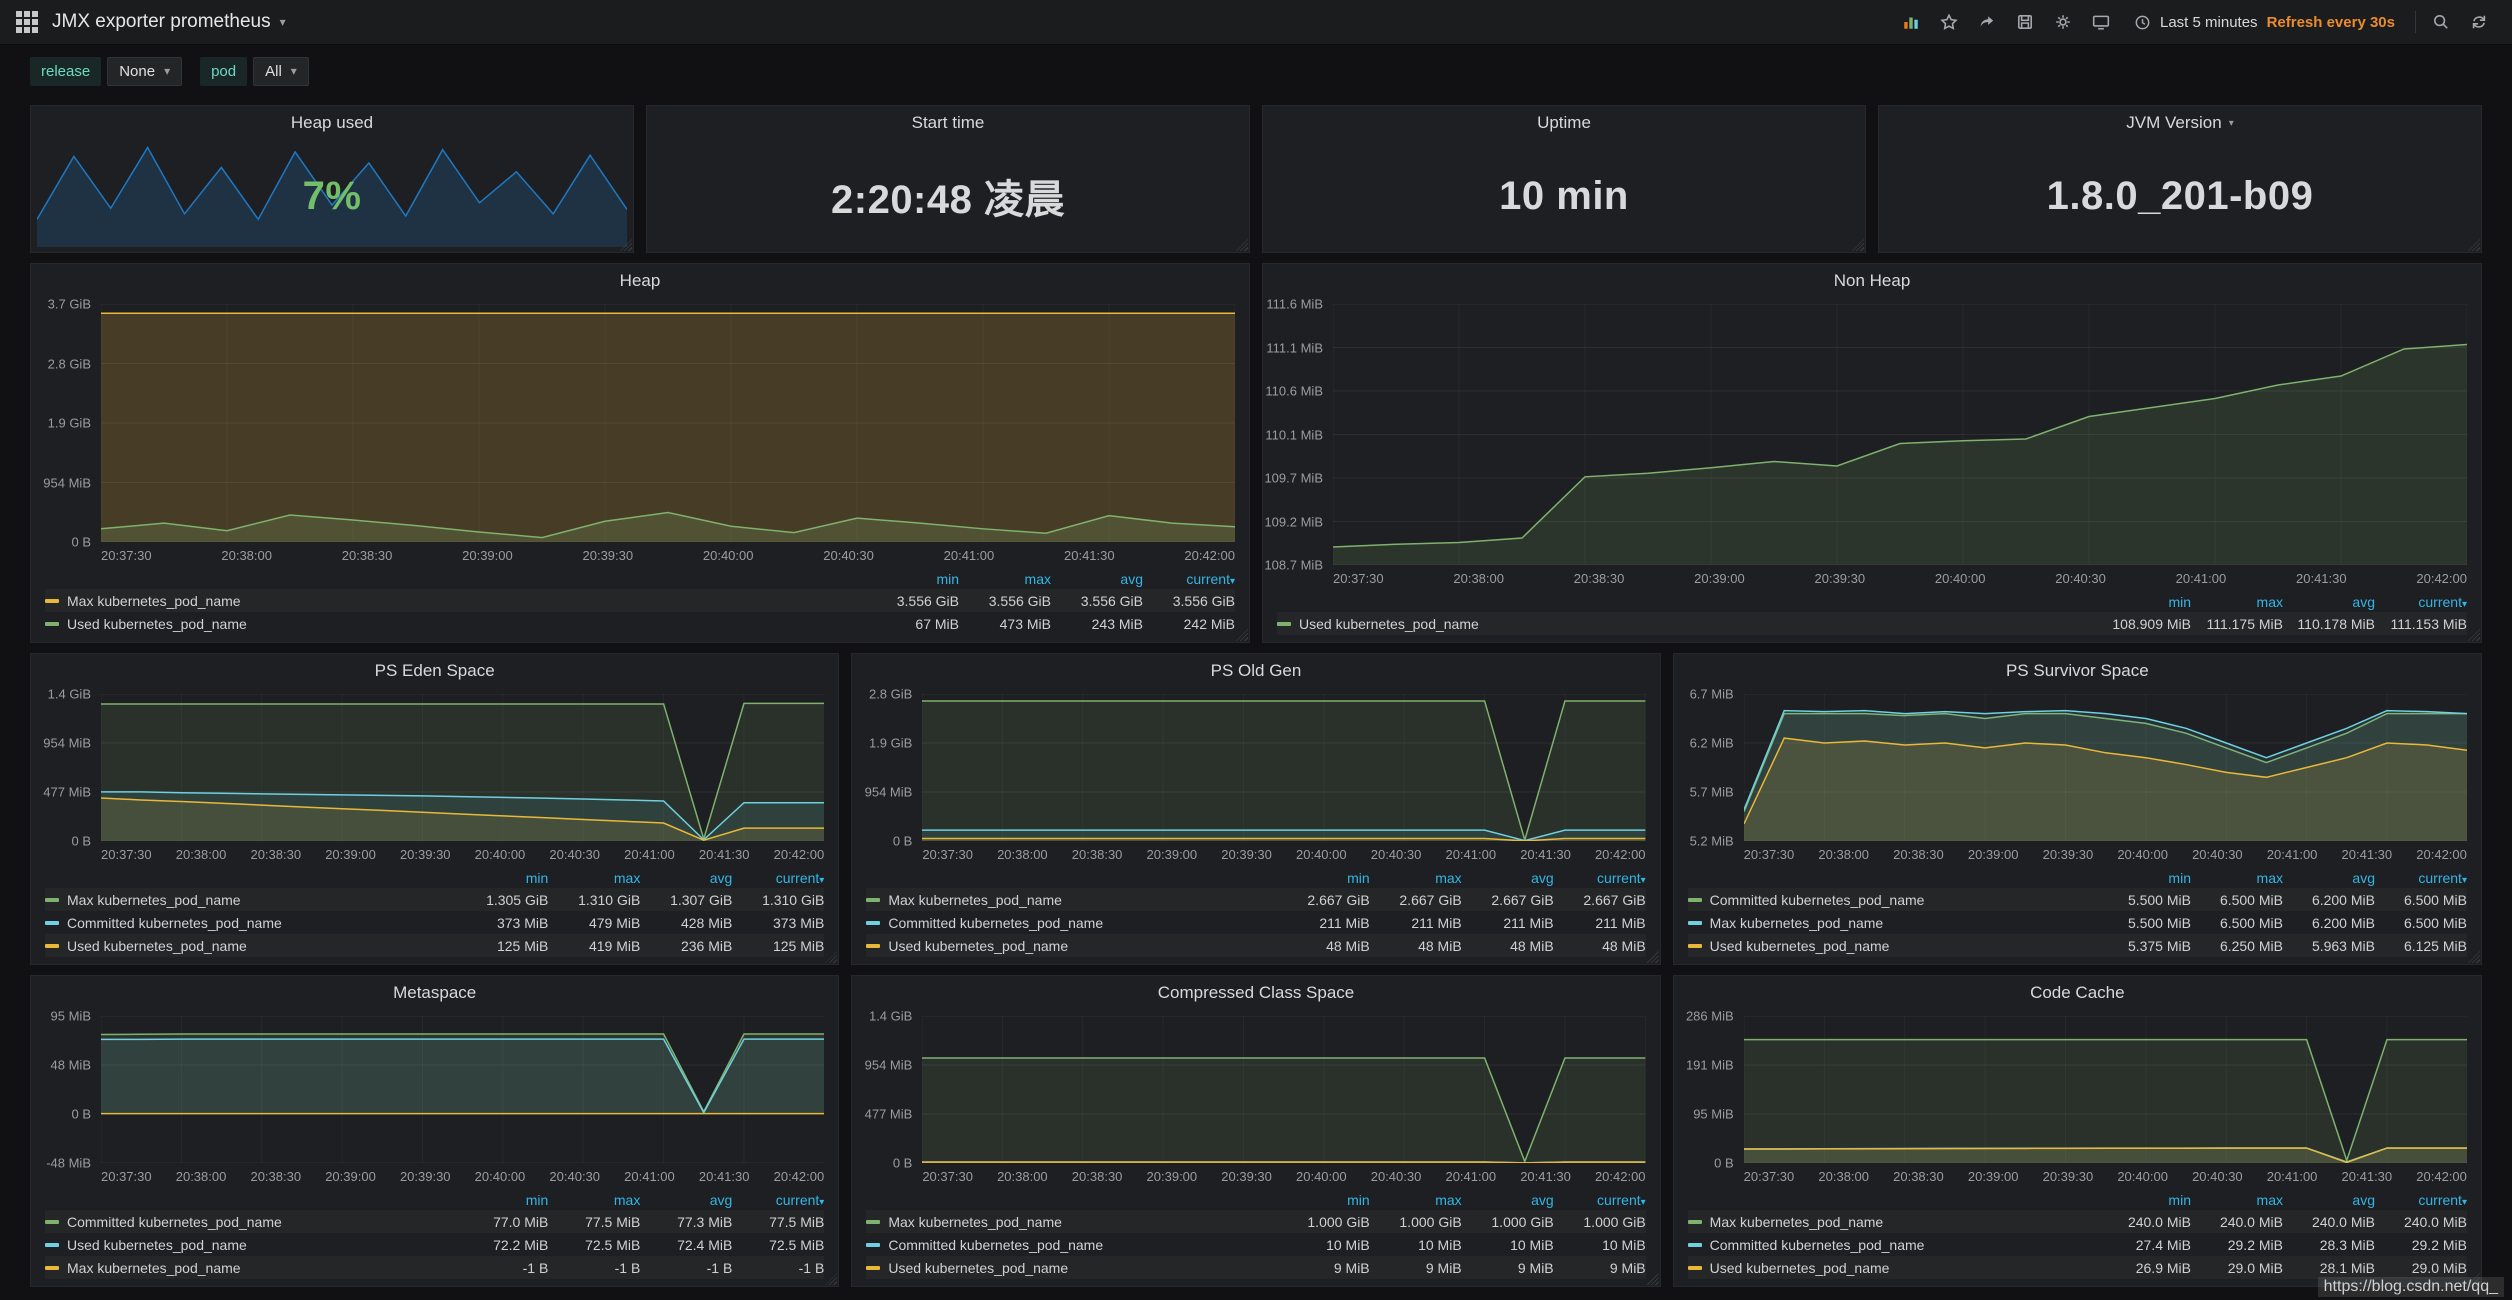 Image resolution: width=2512 pixels, height=1300 pixels. What do you see at coordinates (2077, 992) in the screenshot?
I see `panel-title: Code Cache` at bounding box center [2077, 992].